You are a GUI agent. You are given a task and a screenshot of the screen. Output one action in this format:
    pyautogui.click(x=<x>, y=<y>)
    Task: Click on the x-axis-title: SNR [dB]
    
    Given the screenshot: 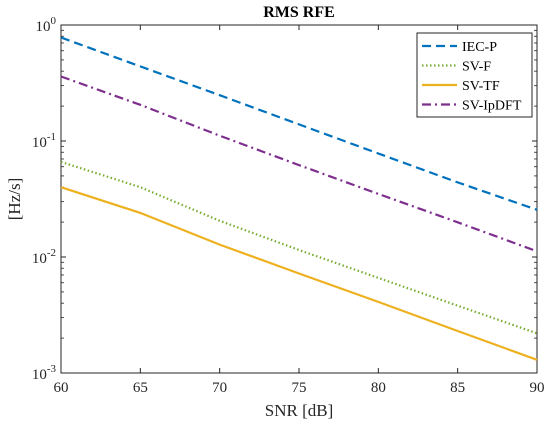 What is the action you would take?
    pyautogui.click(x=299, y=410)
    